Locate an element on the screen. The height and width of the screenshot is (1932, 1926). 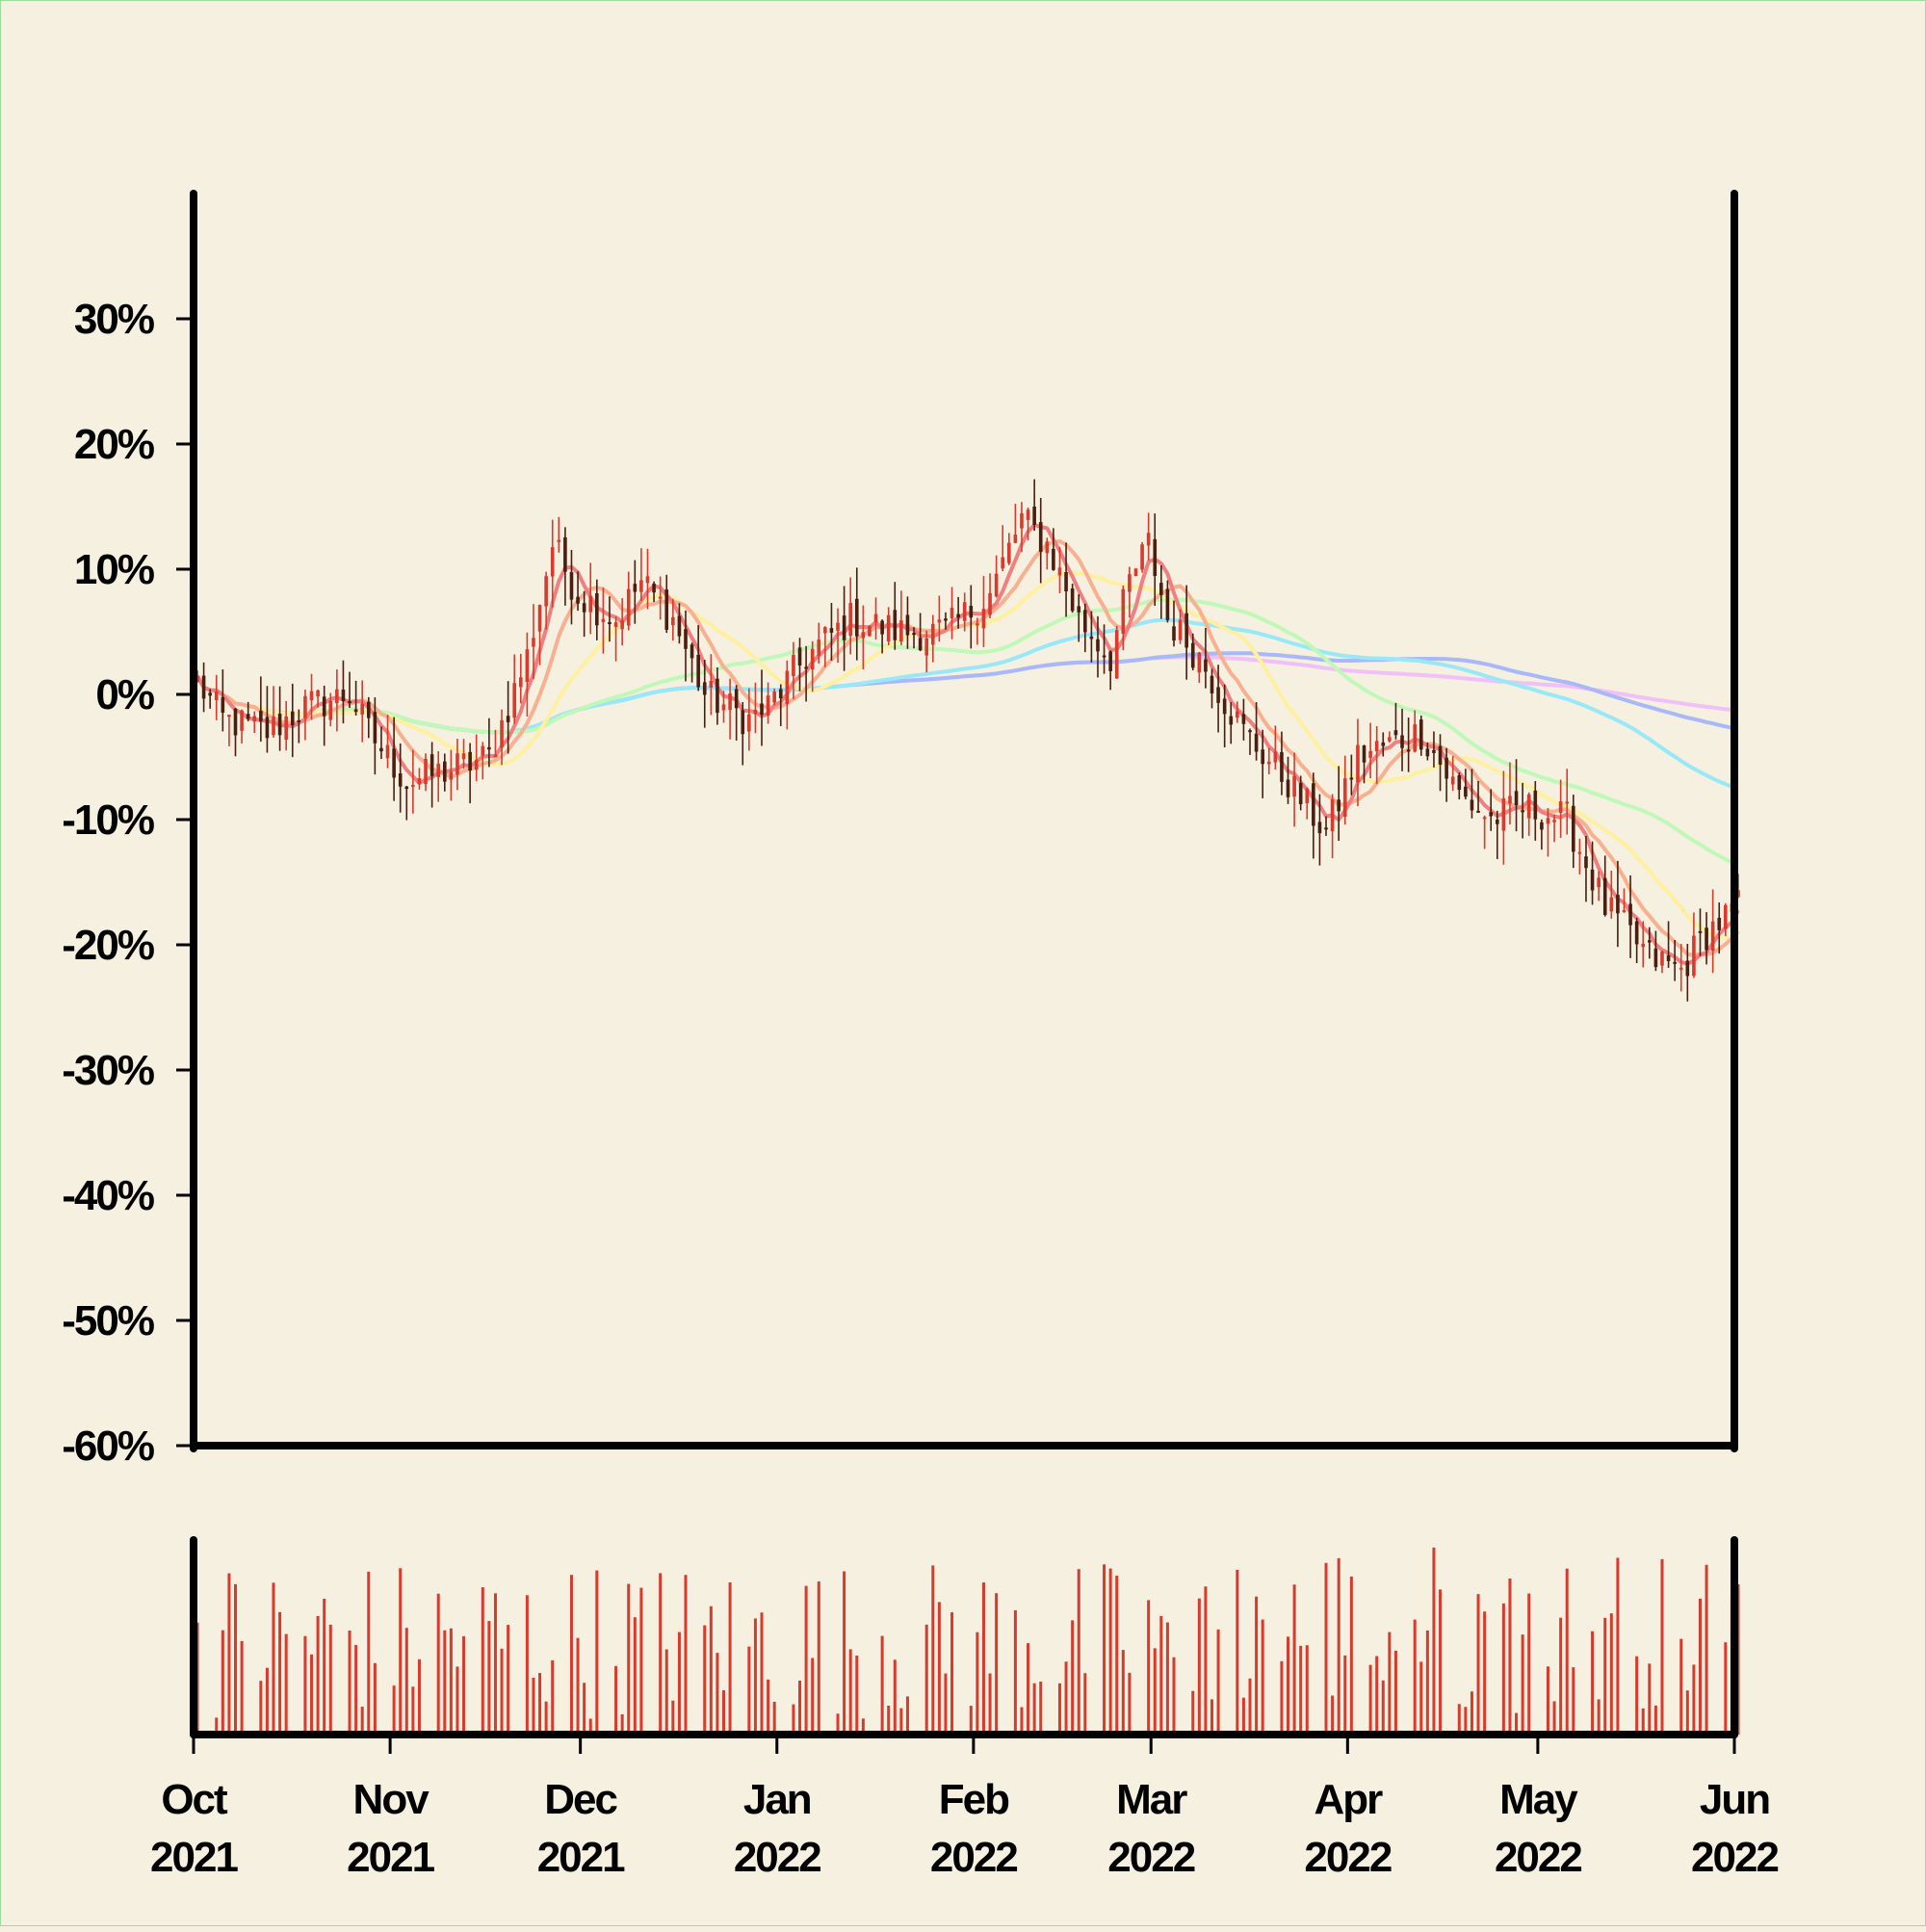
x-tick-month-label: Jan is located at coordinates (777, 1799).